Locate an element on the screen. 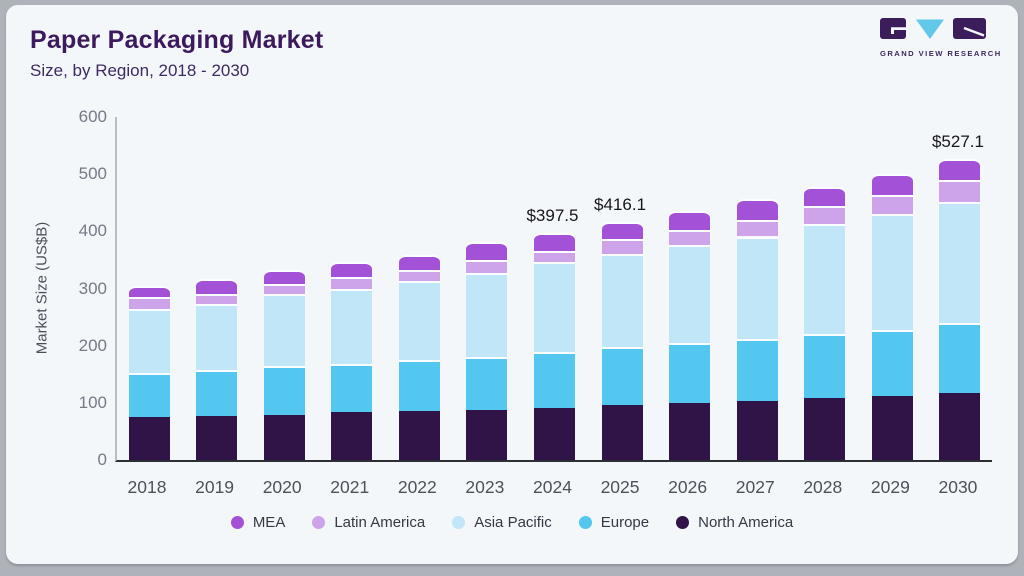 This screenshot has width=1024, height=576. x-tick-label: 2019 is located at coordinates (215, 487).